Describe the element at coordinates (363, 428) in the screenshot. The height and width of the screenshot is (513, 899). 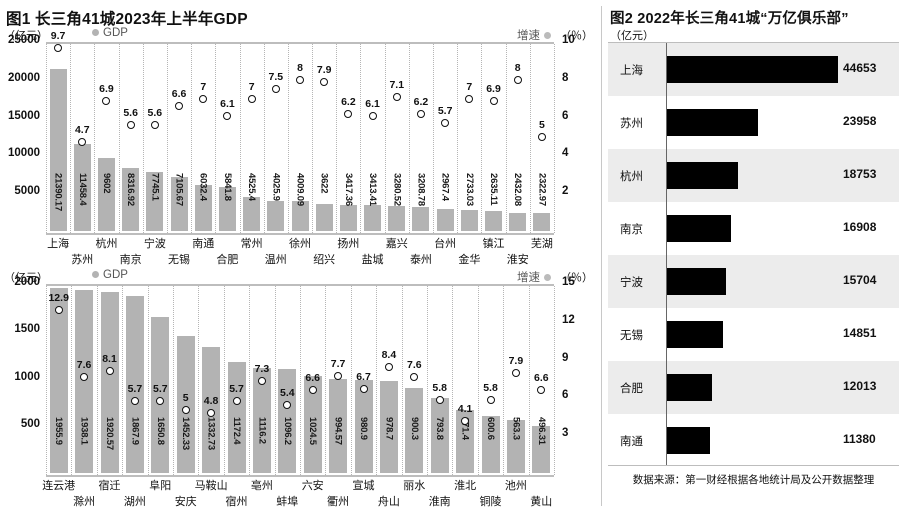
I see `gdp-bar-value: 980.9` at that location.